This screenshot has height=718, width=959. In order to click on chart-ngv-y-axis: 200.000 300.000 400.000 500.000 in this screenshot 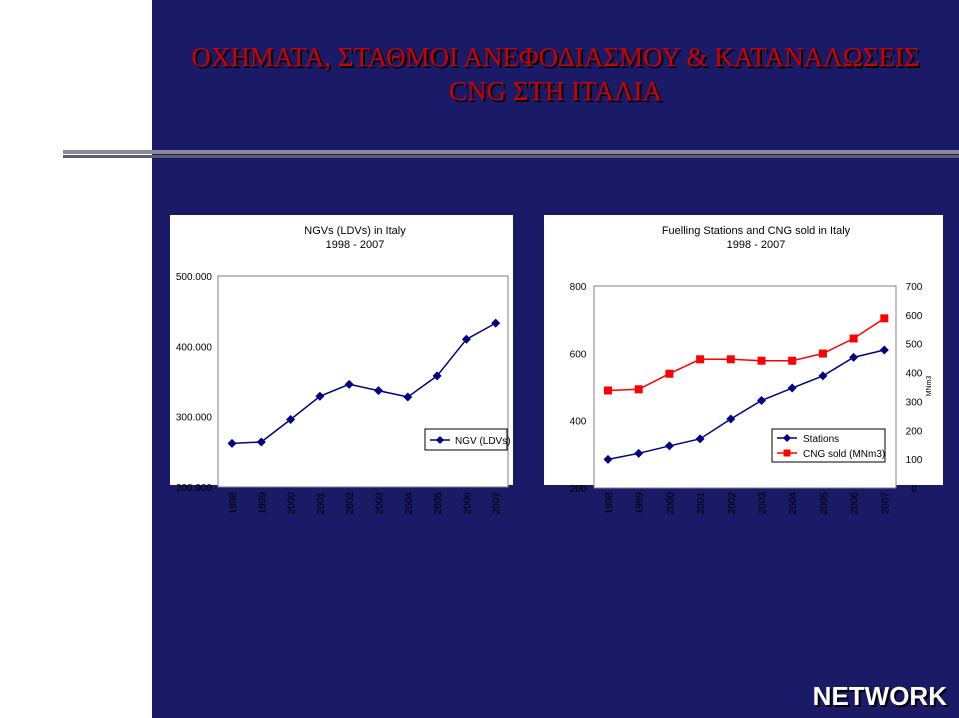, I will do `click(194, 383)`.